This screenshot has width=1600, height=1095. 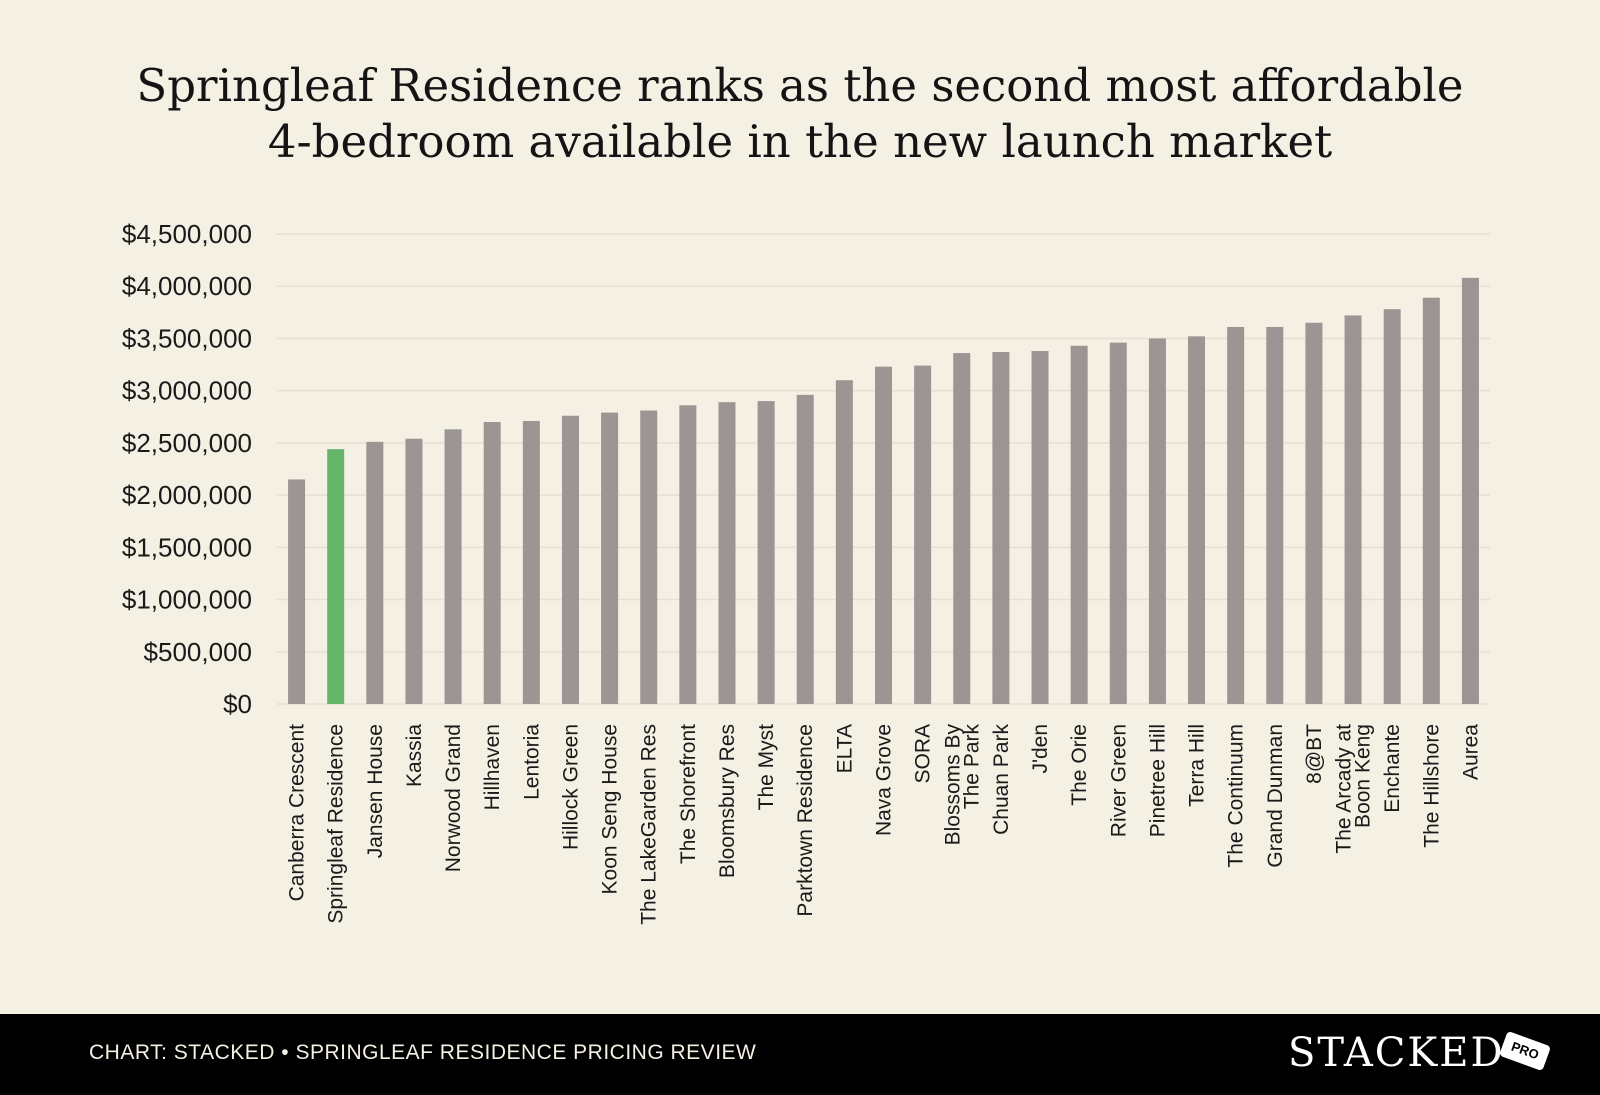 I want to click on y-tick-label: $3,500,000, so click(x=187, y=338).